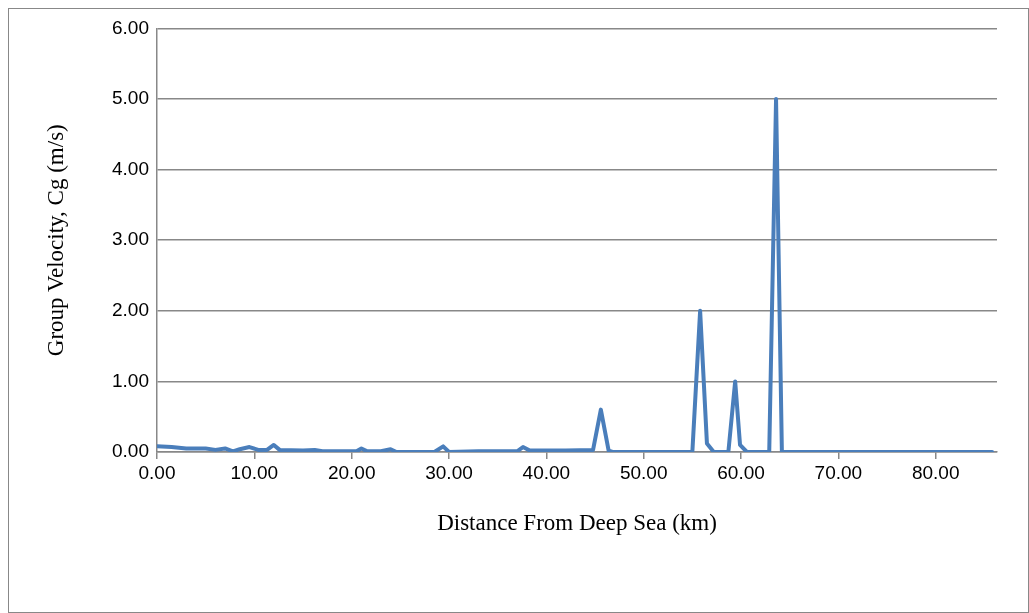 The image size is (1029, 613). I want to click on x-axis-title: Distance From Deep Sea (km), so click(577, 523).